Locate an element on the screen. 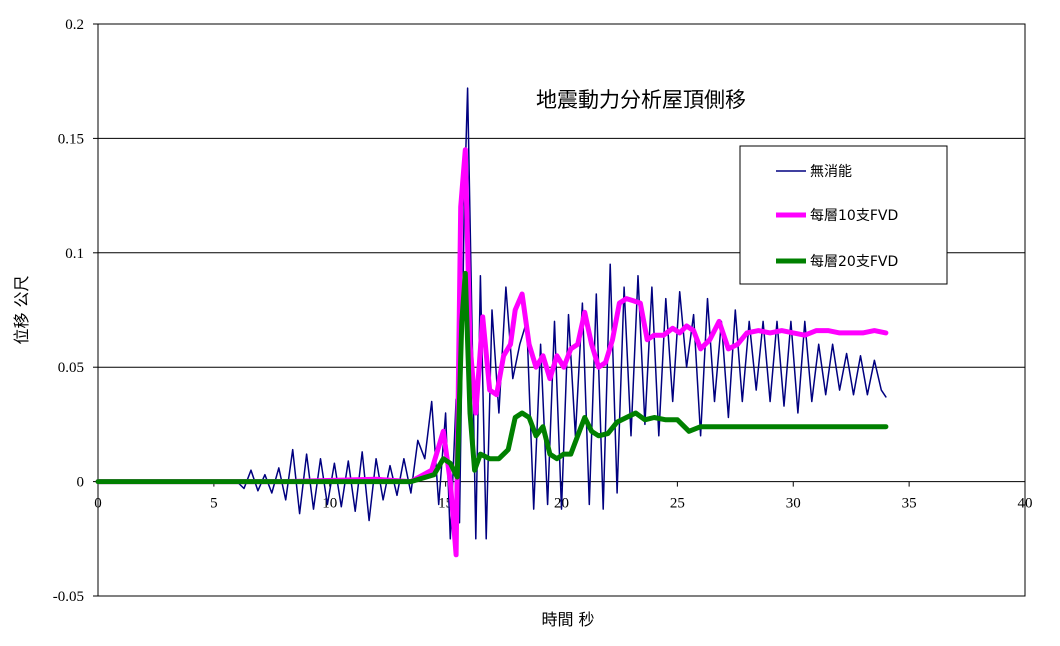 The image size is (1060, 646). y-tick-label-3: 0.05 is located at coordinates (71, 368).